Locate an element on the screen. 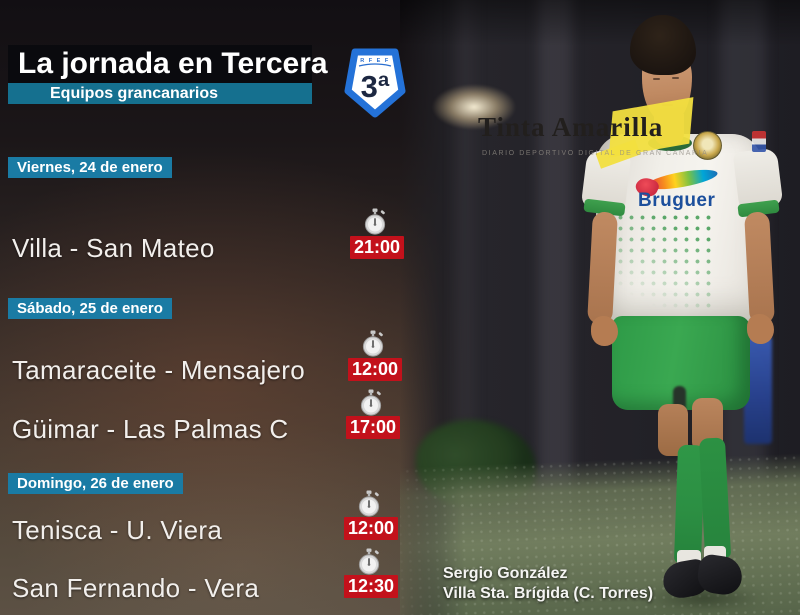 This screenshot has width=800, height=615. date-bar-saturday: Sábado, 25 de enero is located at coordinates (90, 308).